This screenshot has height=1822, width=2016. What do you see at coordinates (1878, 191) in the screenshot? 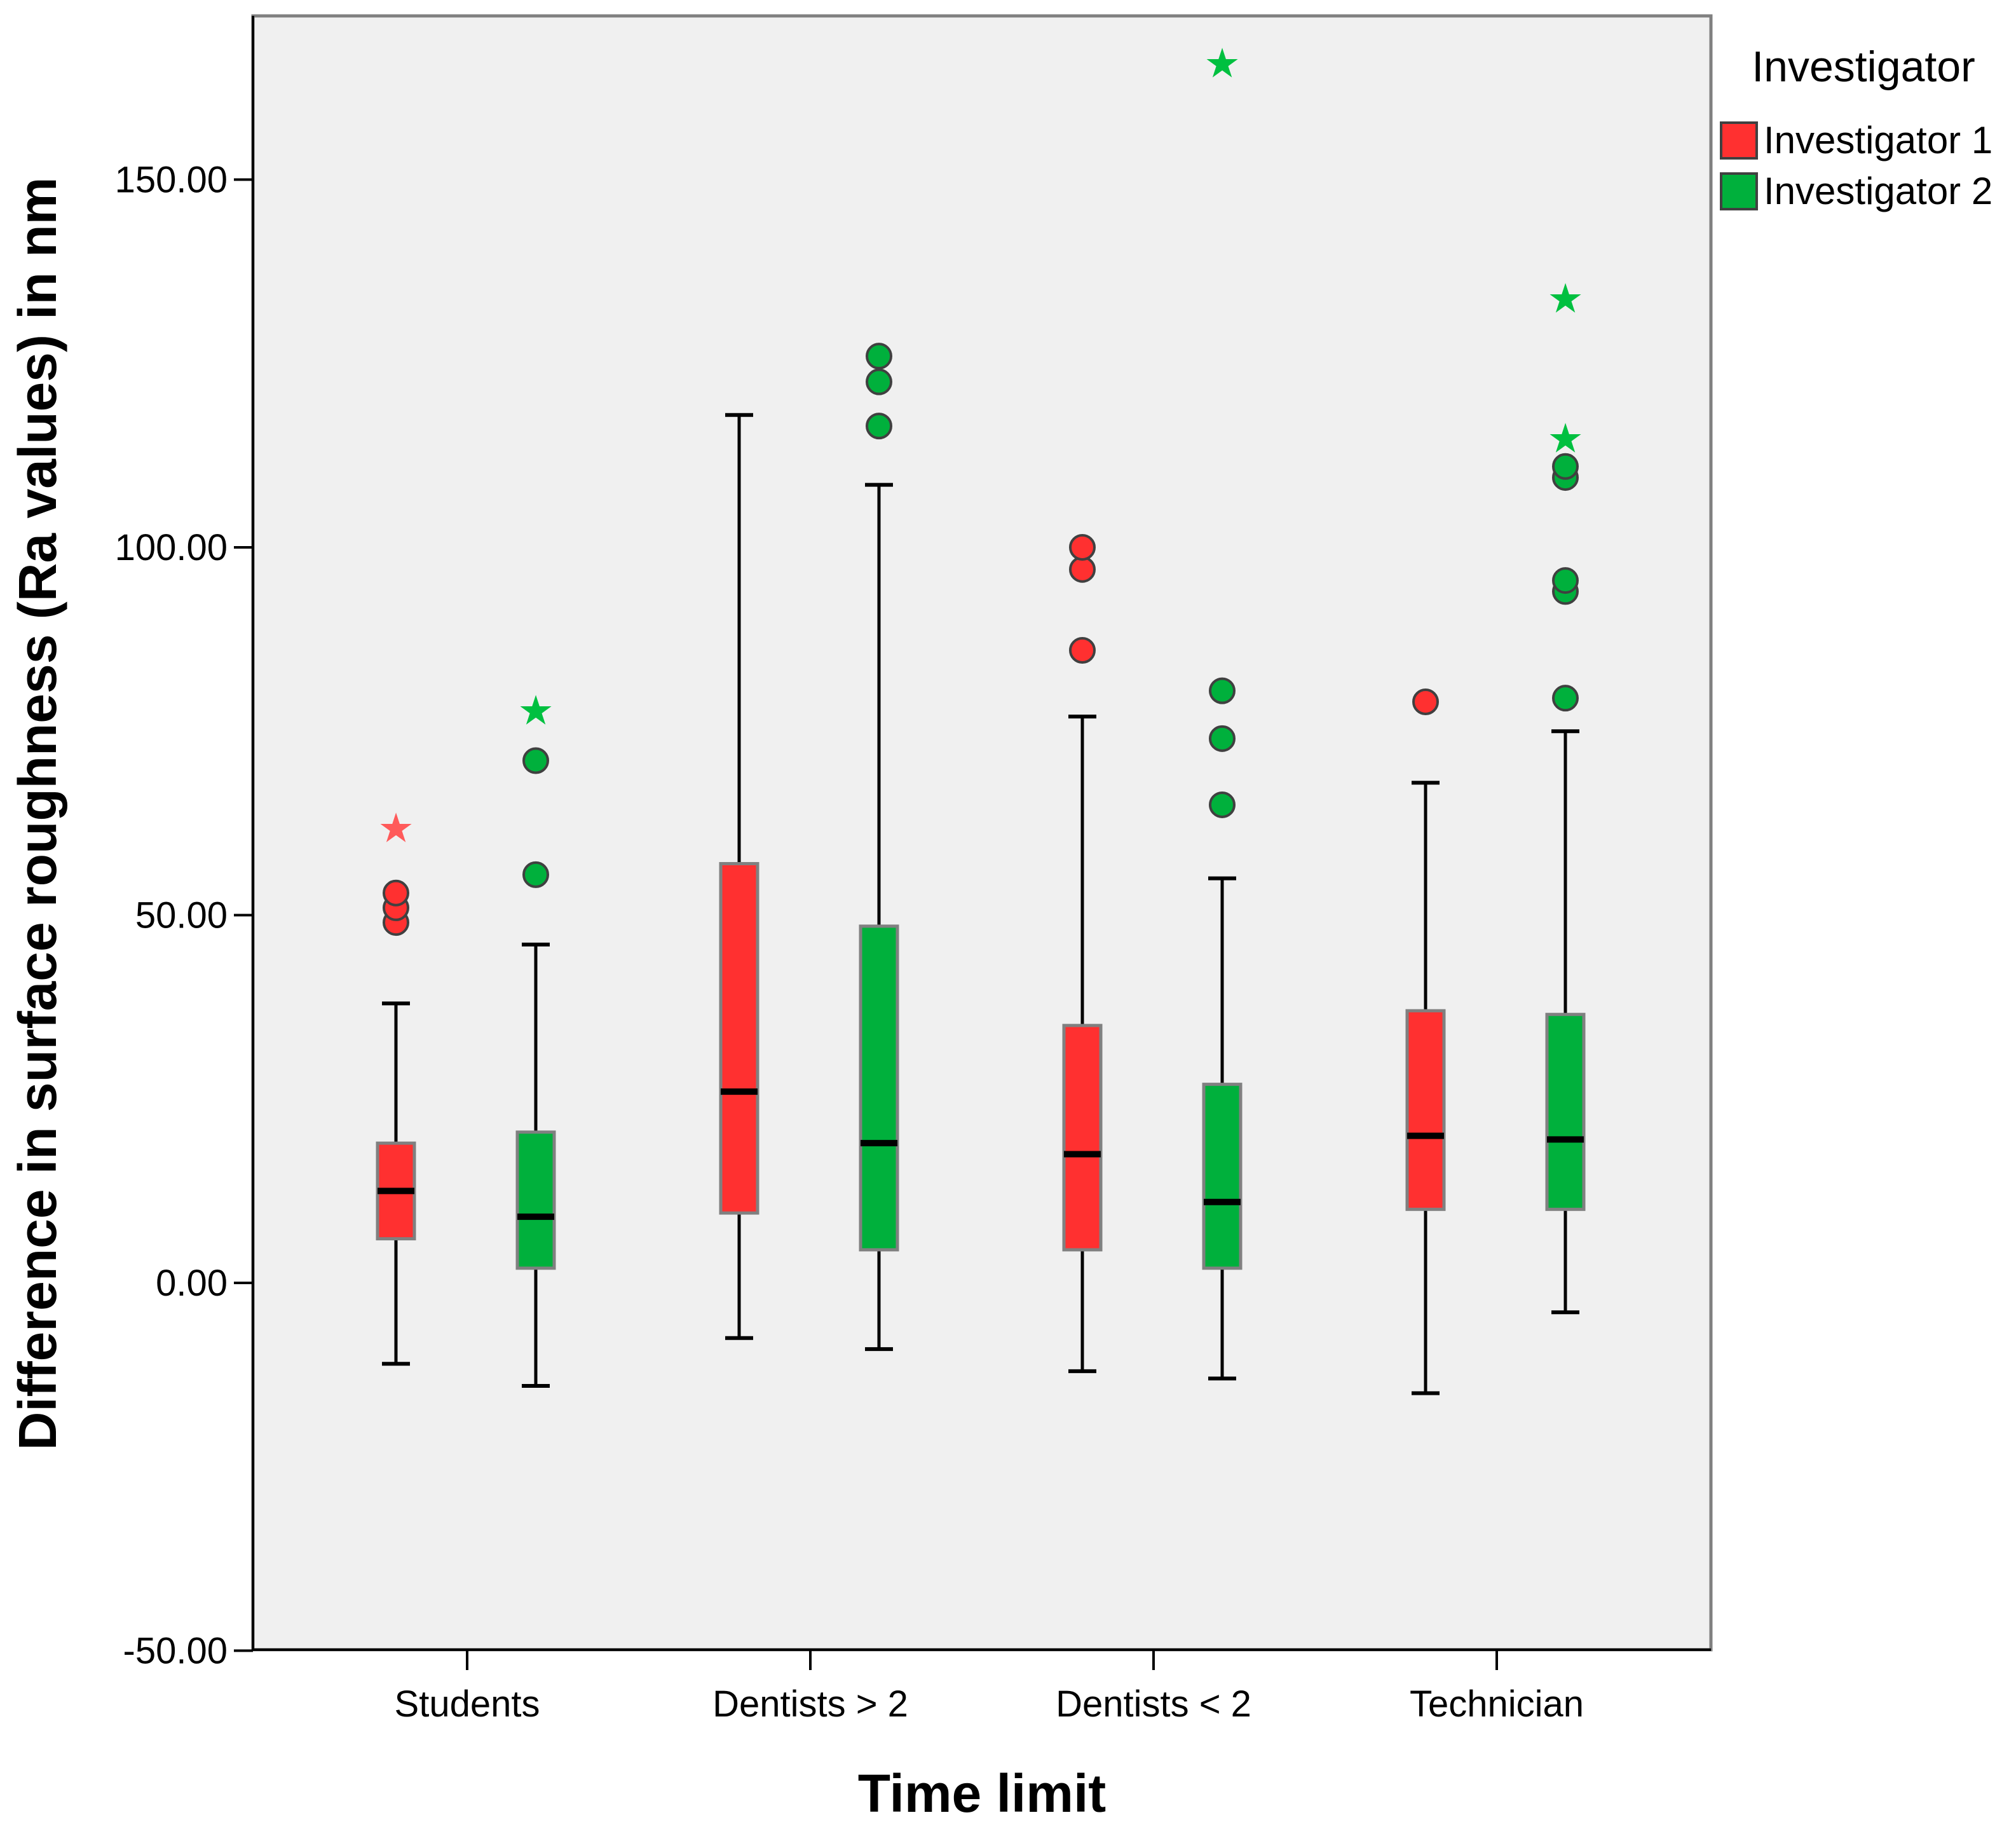
I see `legend-label: Investigator 2` at bounding box center [1878, 191].